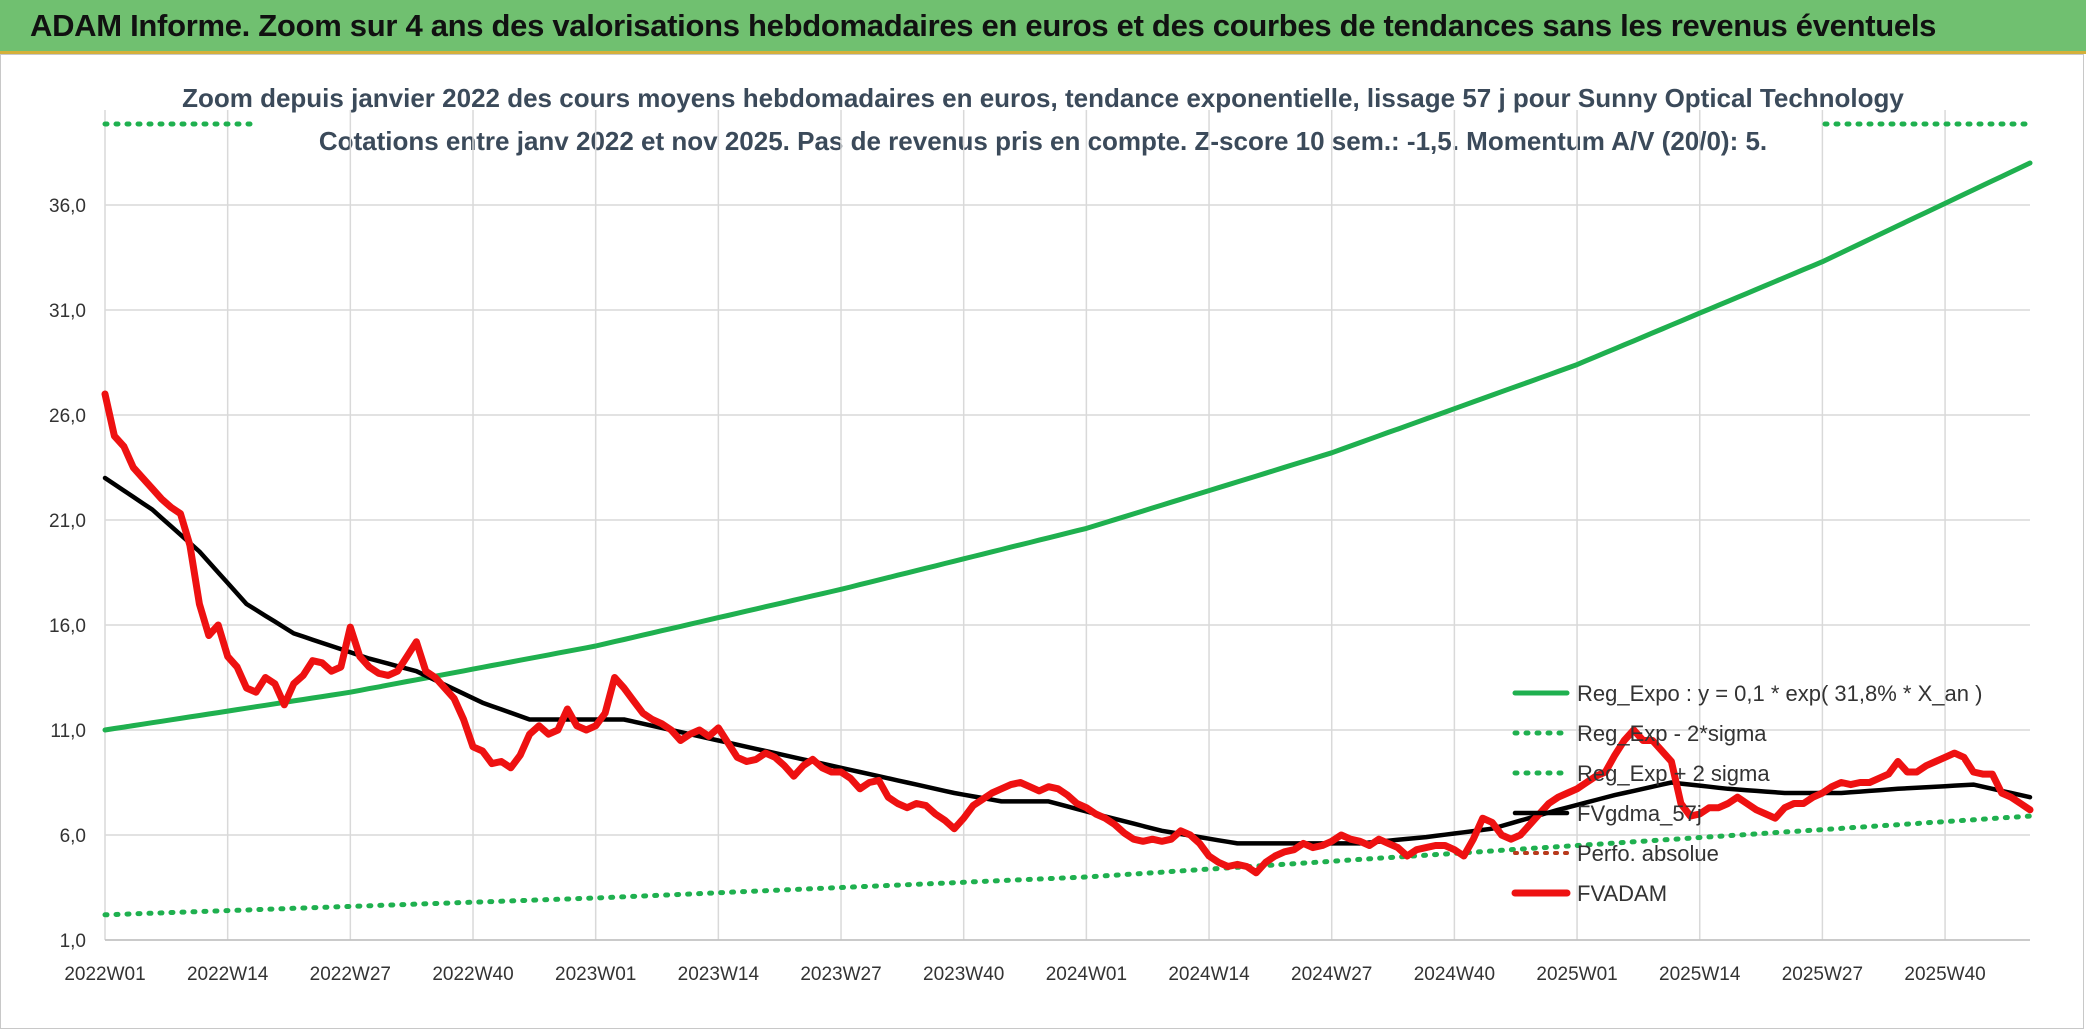 Image resolution: width=2086 pixels, height=1031 pixels. I want to click on legend-label: Reg_Expo : y = 0,1 * exp( 31,8% * X_an ), so click(1779, 693).